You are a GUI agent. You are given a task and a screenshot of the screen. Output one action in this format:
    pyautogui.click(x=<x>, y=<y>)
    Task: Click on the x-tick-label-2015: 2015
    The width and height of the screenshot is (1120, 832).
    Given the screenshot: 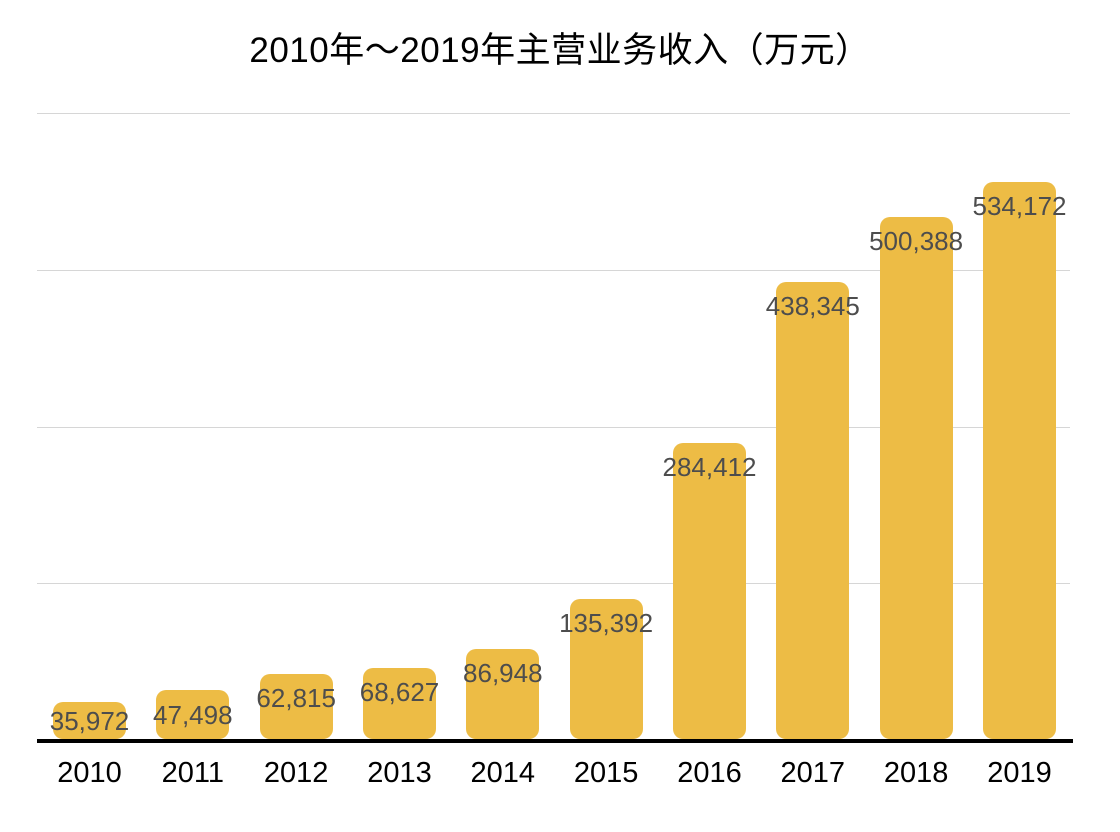 What is the action you would take?
    pyautogui.click(x=606, y=773)
    